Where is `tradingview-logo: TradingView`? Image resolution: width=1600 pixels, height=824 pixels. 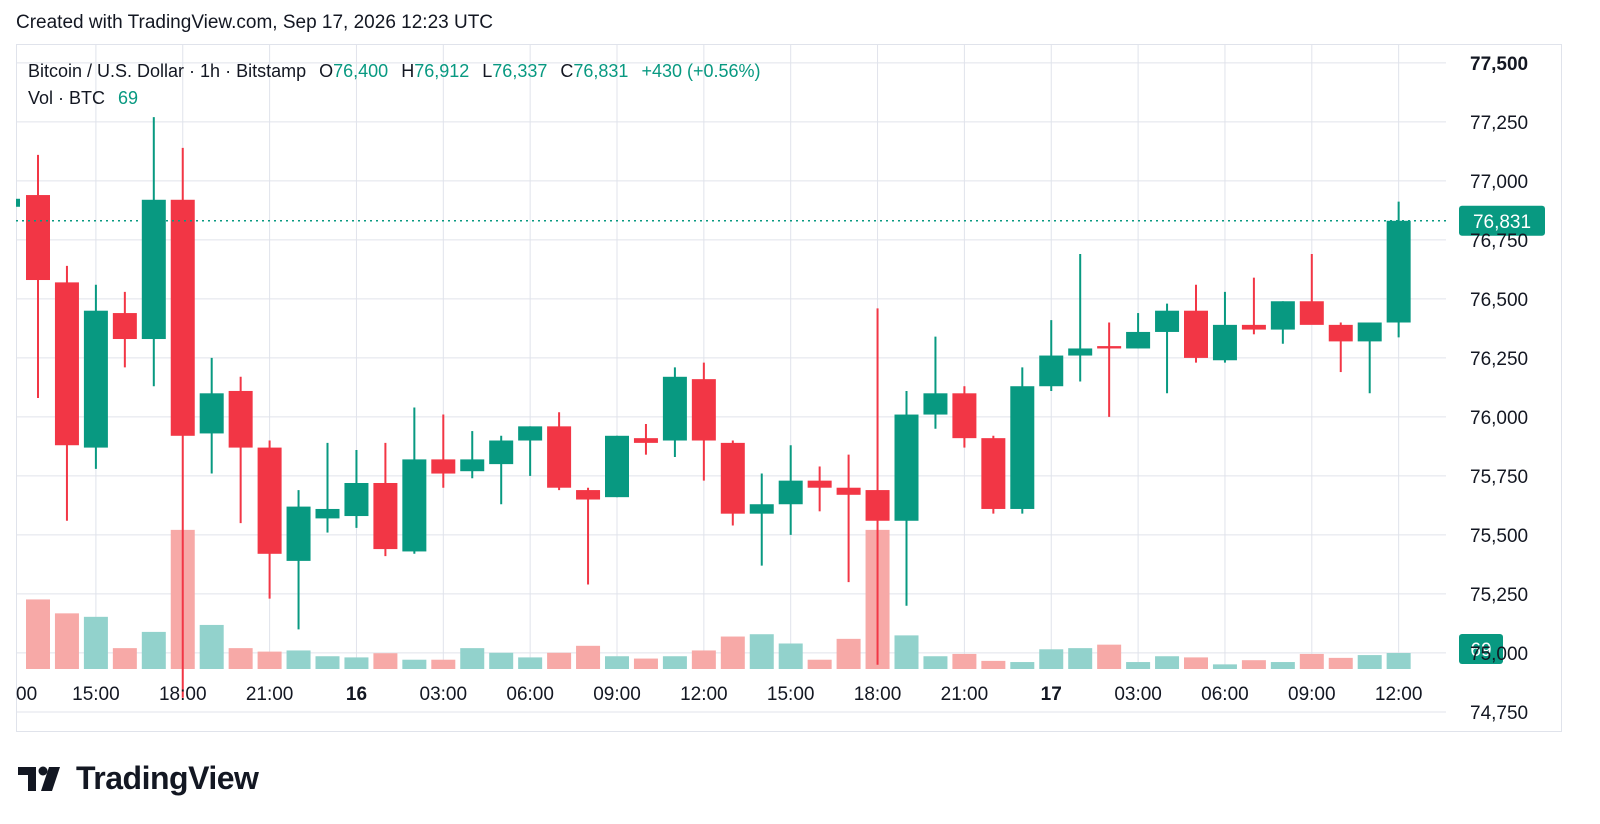
tradingview-logo: TradingView is located at coordinates (138, 778).